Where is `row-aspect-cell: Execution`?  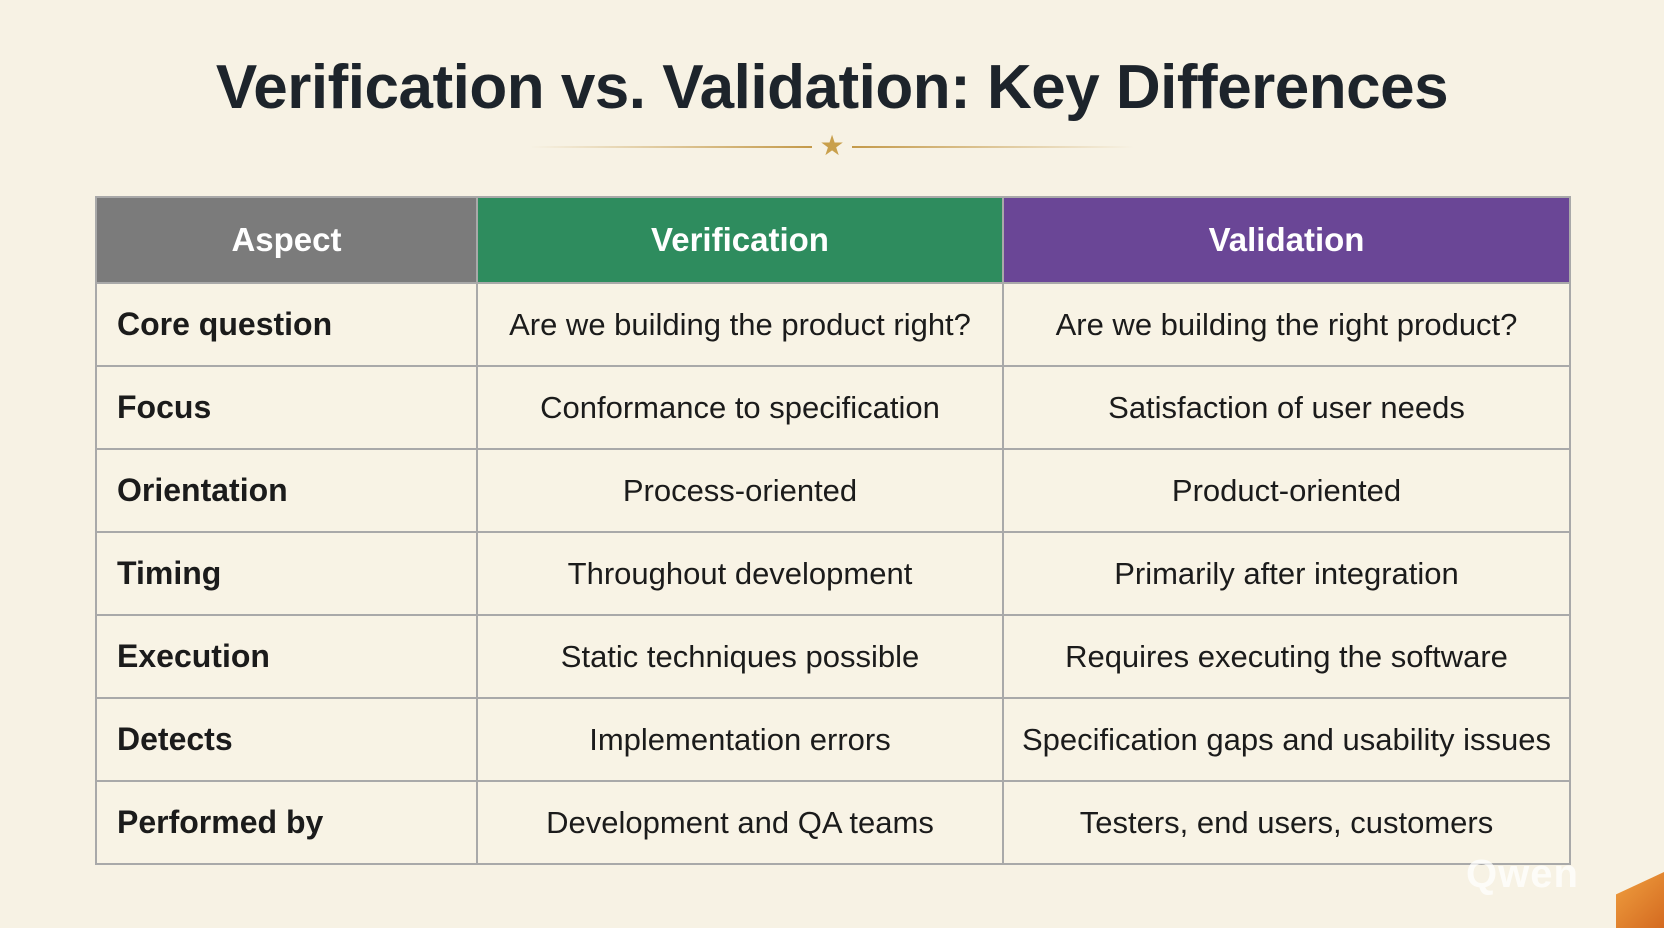
row-aspect-cell: Execution is located at coordinates (286, 656).